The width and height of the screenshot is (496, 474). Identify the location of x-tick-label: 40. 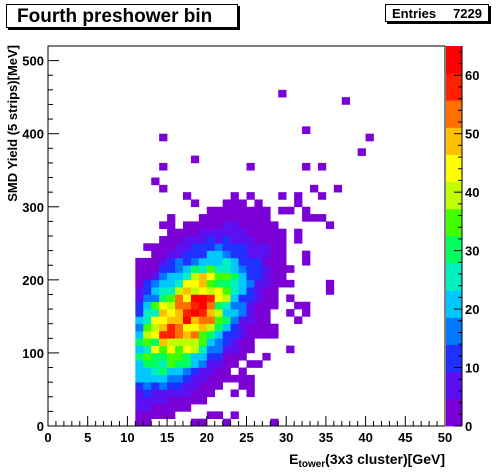
(365, 437).